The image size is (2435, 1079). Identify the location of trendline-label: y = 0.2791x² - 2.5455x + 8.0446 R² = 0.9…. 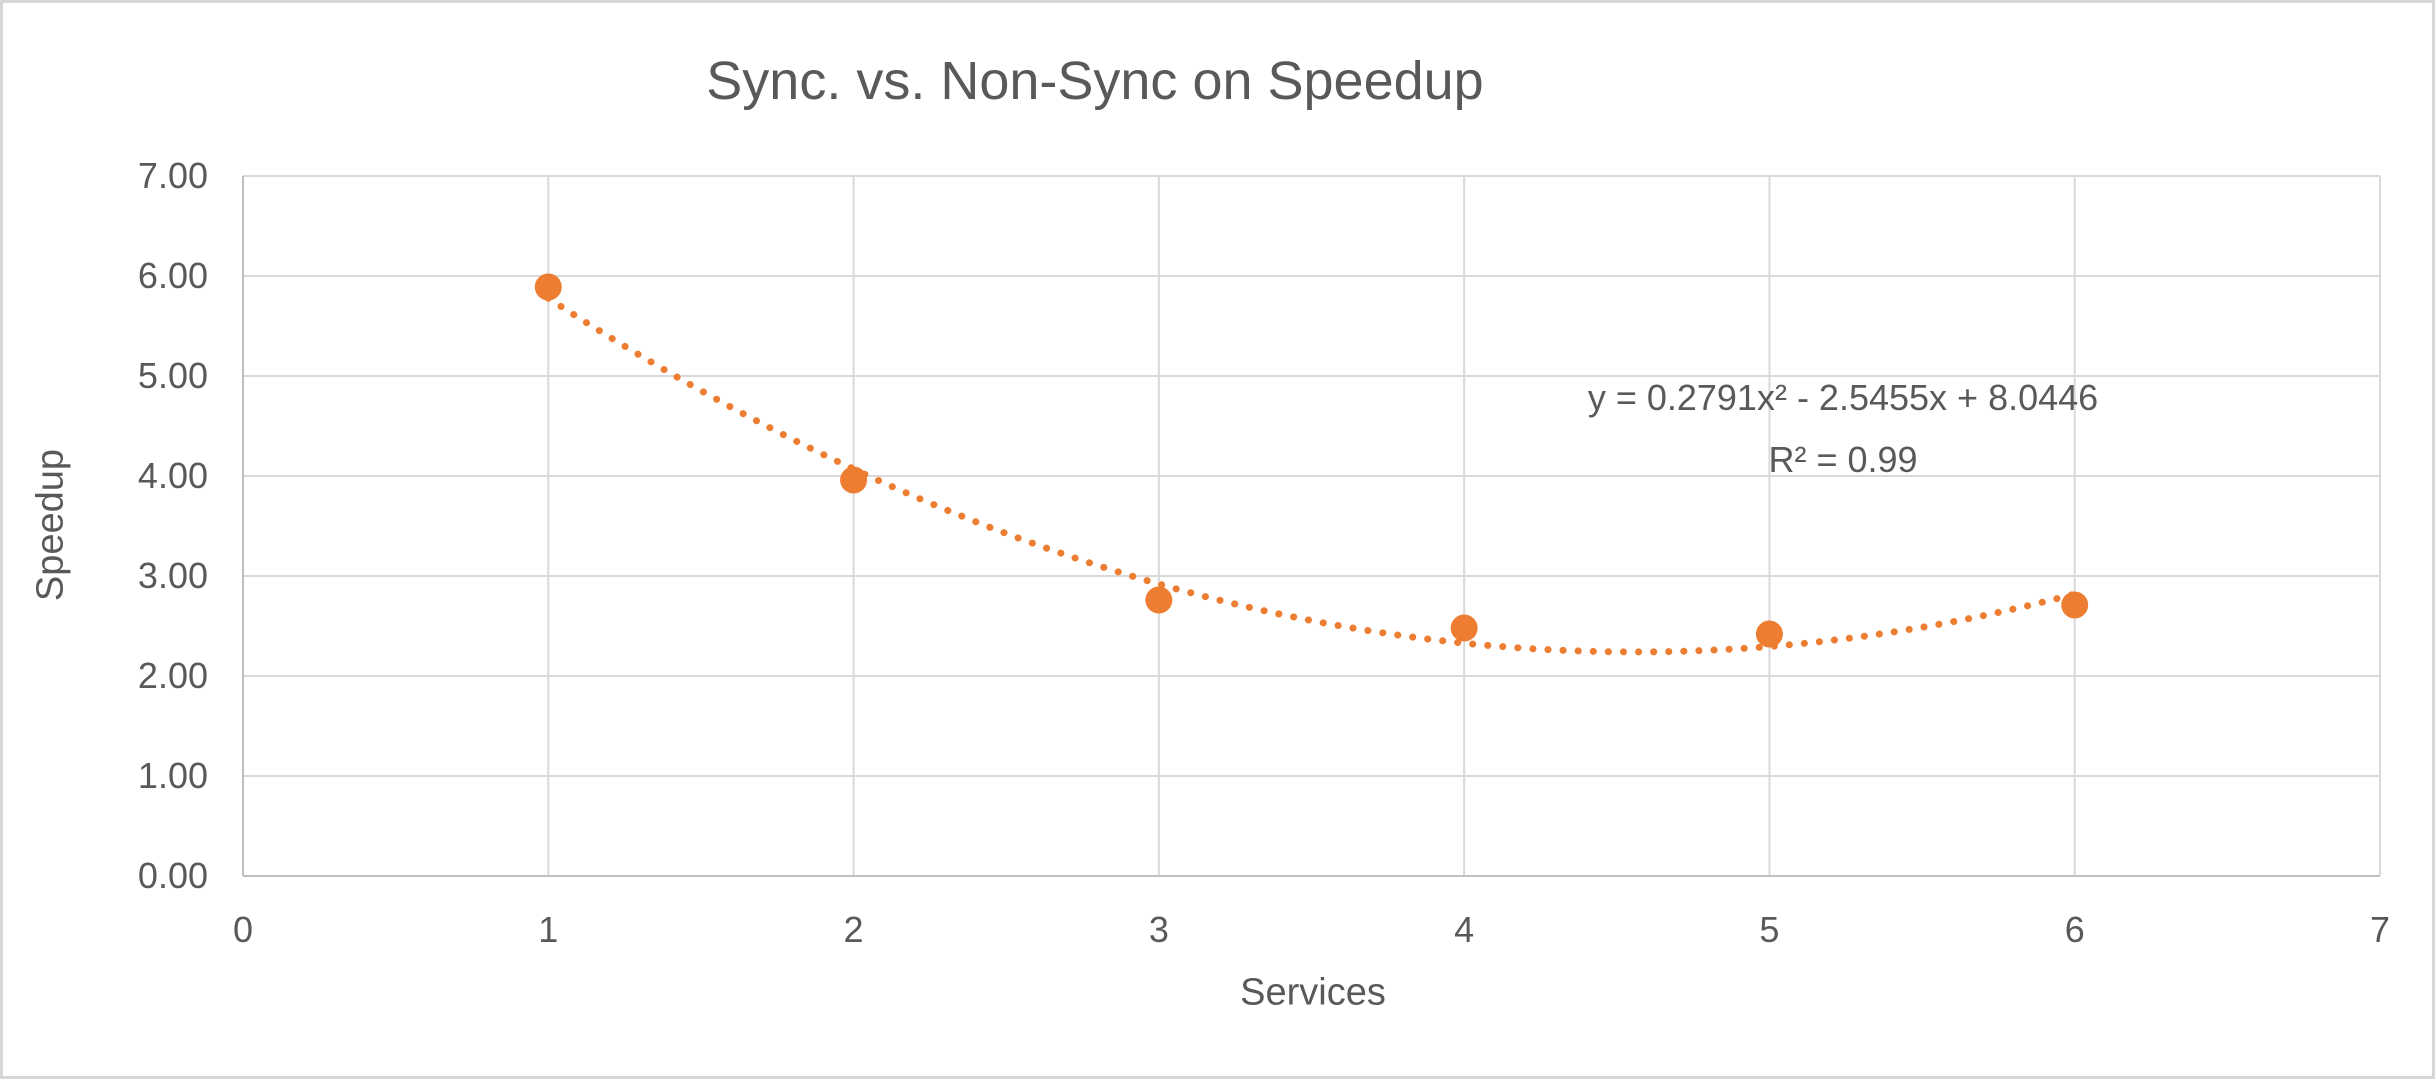
(1843, 429).